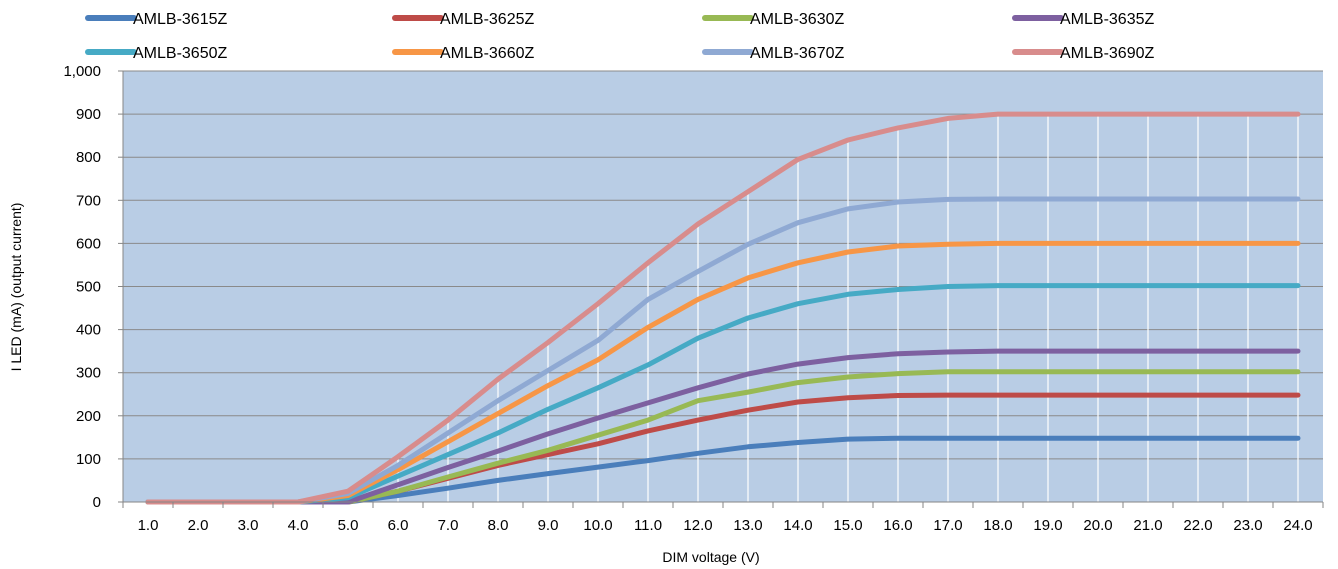 The height and width of the screenshot is (569, 1338). What do you see at coordinates (348, 525) in the screenshot?
I see `x-tick-label: 5.0` at bounding box center [348, 525].